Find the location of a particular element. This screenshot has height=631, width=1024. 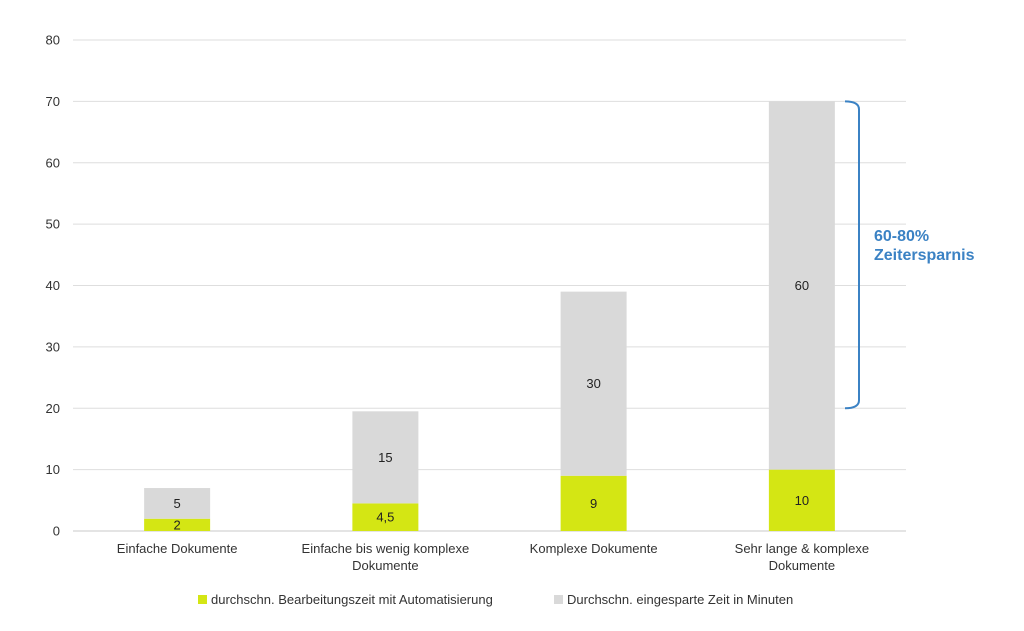

data-label: 2 is located at coordinates (177, 524).